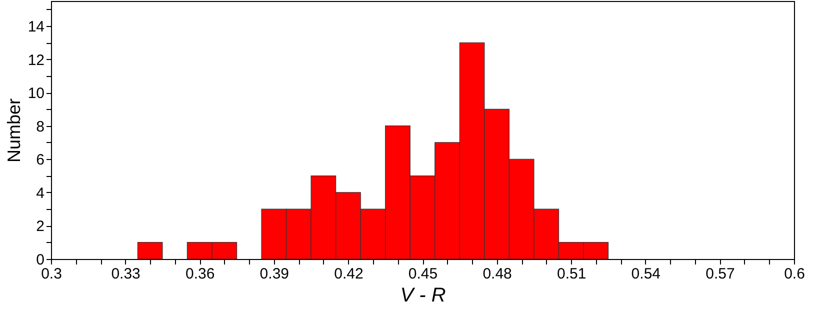  Describe the element at coordinates (423, 274) in the screenshot. I see `x-tick-label: 0.45` at that location.